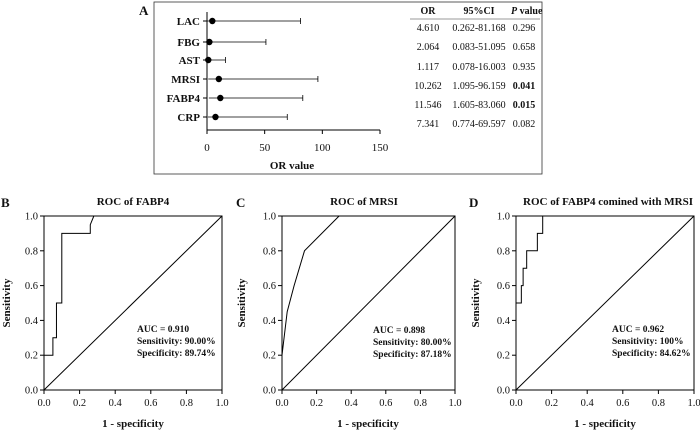 This screenshot has height=433, width=700. I want to click on table-or-crp: 7.341, so click(428, 124).